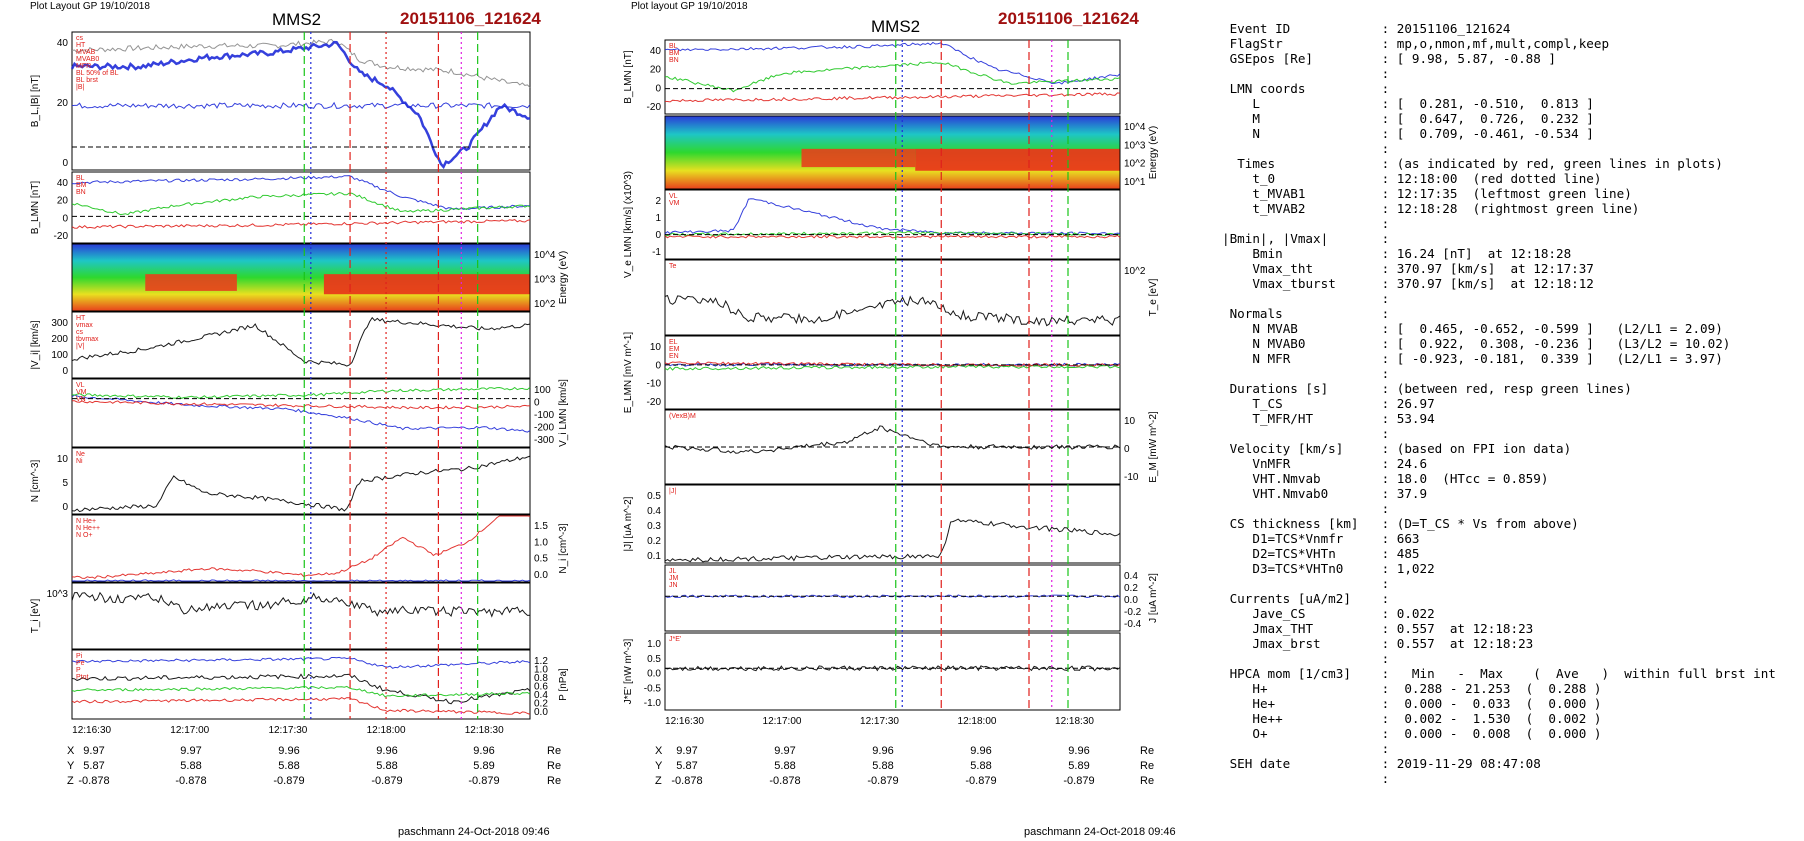 The height and width of the screenshot is (841, 1804). I want to click on left-series-bl, so click(301, 193).